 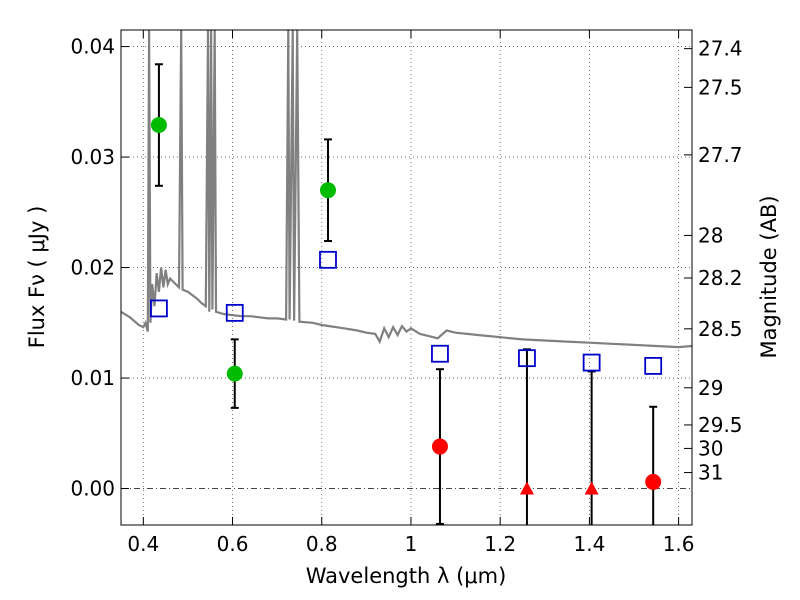 I want to click on y-tick-label: 0.00, so click(x=92, y=489).